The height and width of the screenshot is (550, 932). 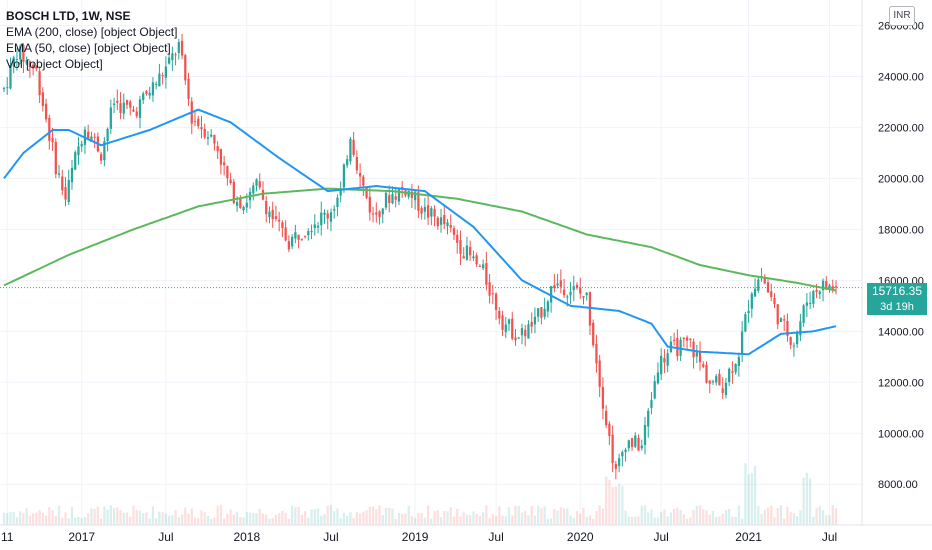 I want to click on price-tick-label: 18000.00, so click(x=901, y=230).